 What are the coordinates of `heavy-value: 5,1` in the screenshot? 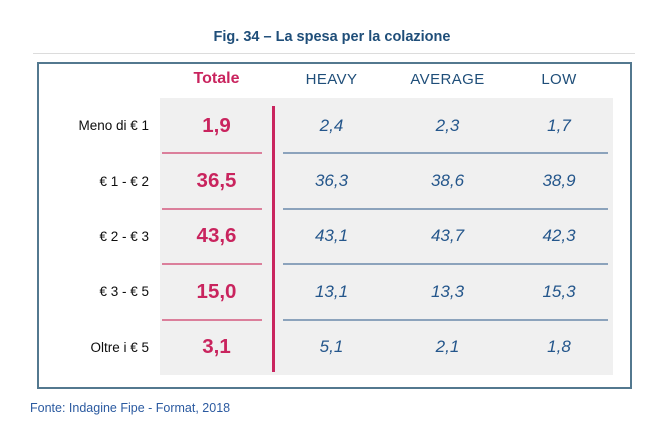 It's located at (331, 347).